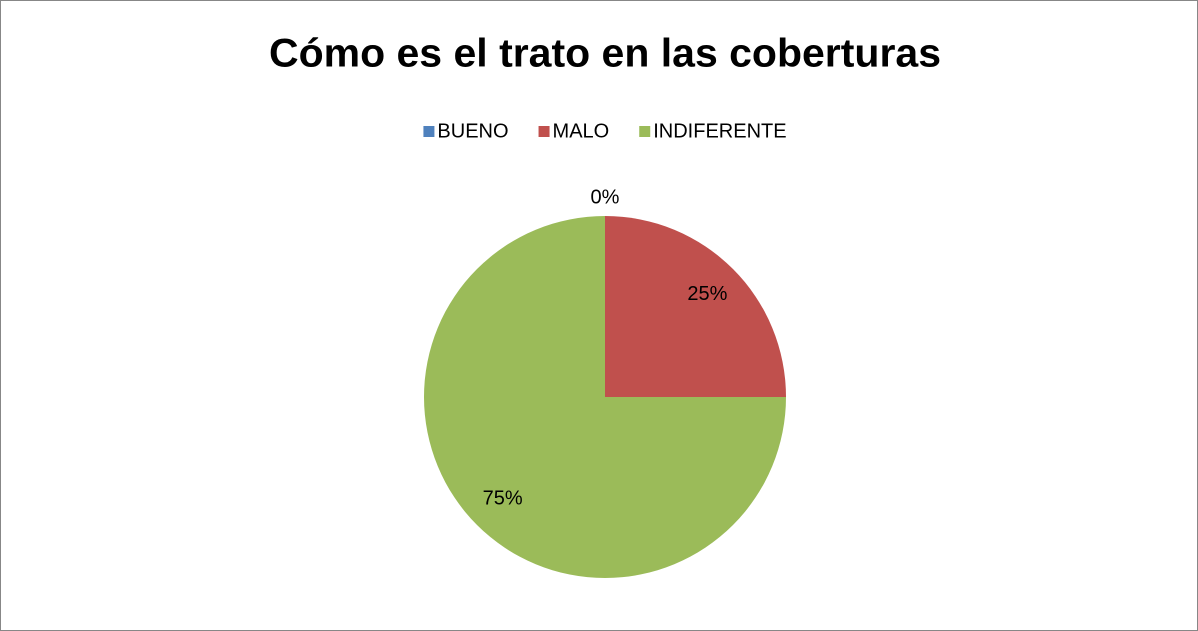 The height and width of the screenshot is (631, 1198). What do you see at coordinates (707, 294) in the screenshot?
I see `data-label: 25%` at bounding box center [707, 294].